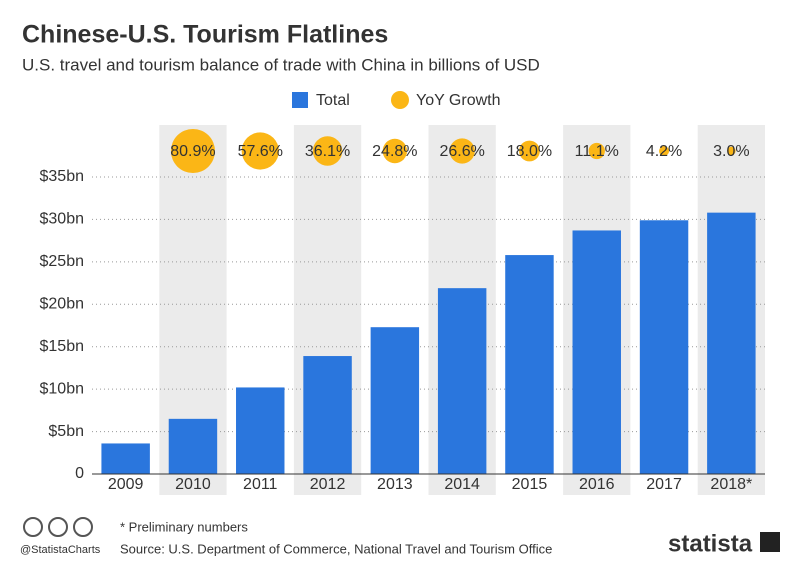 The height and width of the screenshot is (570, 800). I want to click on y-tick-label: $25bn, so click(62, 261).